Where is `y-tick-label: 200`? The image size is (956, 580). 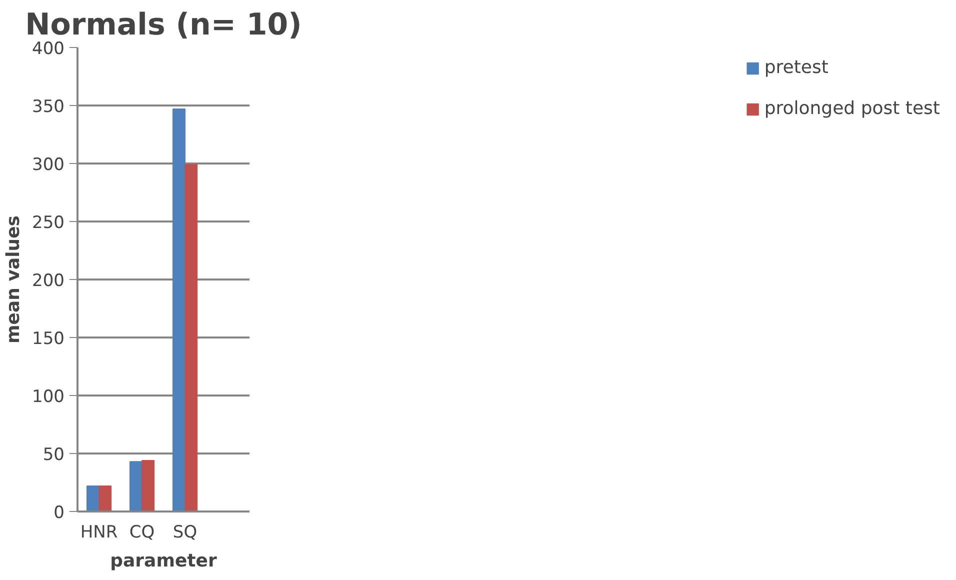
y-tick-label: 200 is located at coordinates (48, 281).